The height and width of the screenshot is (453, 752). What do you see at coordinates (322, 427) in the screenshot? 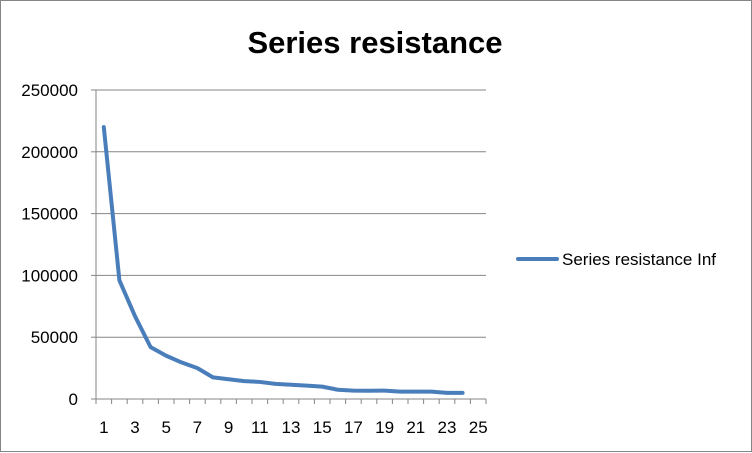
I see `x-tick-label: 15` at bounding box center [322, 427].